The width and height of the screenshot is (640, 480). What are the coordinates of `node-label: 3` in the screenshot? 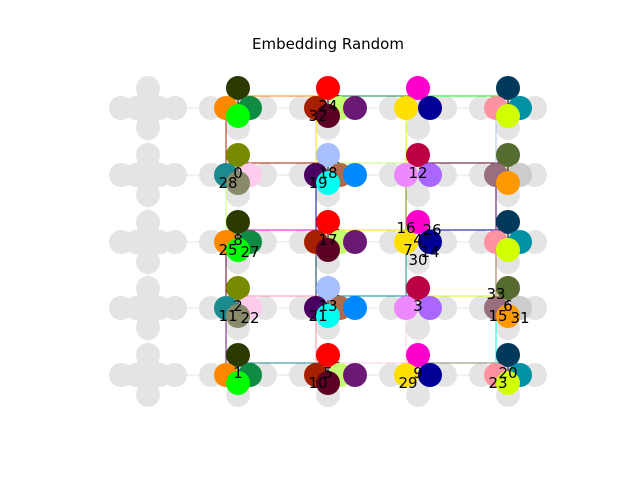 It's located at (418, 306).